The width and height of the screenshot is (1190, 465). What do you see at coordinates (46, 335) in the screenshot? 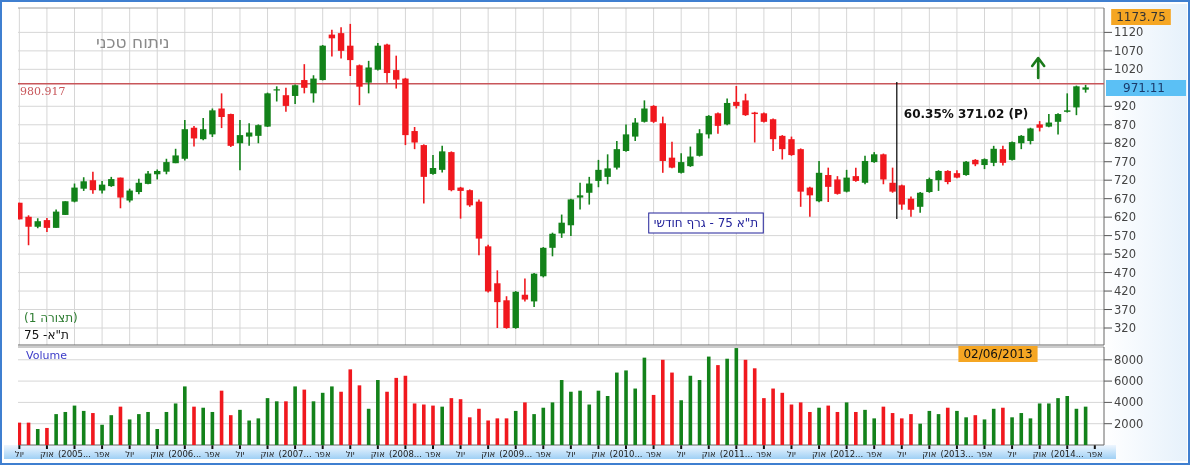
I see `annotation: ת"א- 75` at bounding box center [46, 335].